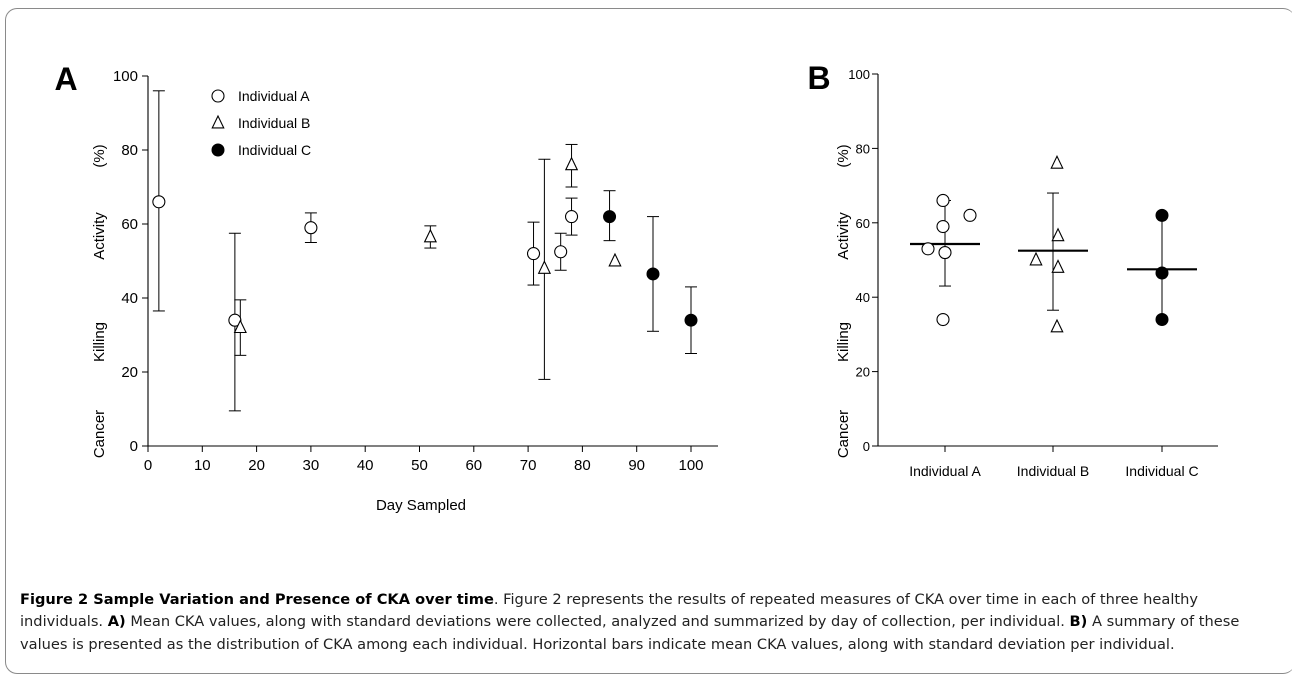 This screenshot has width=1292, height=676. What do you see at coordinates (582, 465) in the screenshot?
I see `panel-a-xtick-label: 80` at bounding box center [582, 465].